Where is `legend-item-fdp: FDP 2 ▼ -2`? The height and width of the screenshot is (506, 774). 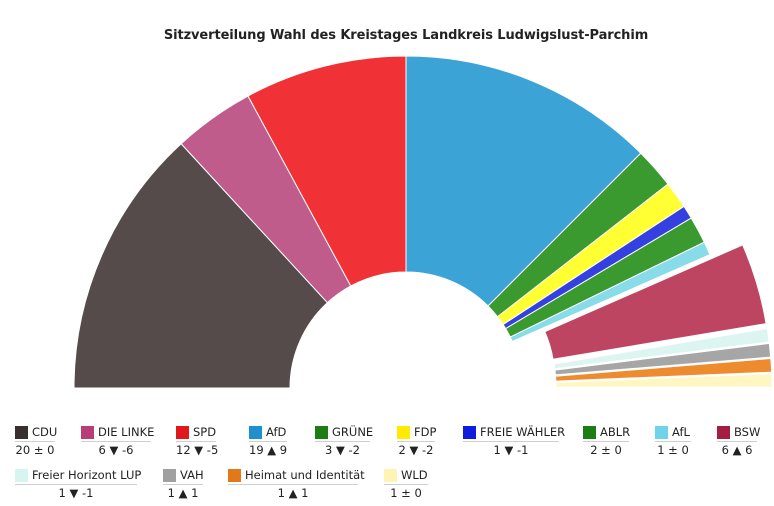 legend-item-fdp: FDP 2 ▼ -2 is located at coordinates (417, 441).